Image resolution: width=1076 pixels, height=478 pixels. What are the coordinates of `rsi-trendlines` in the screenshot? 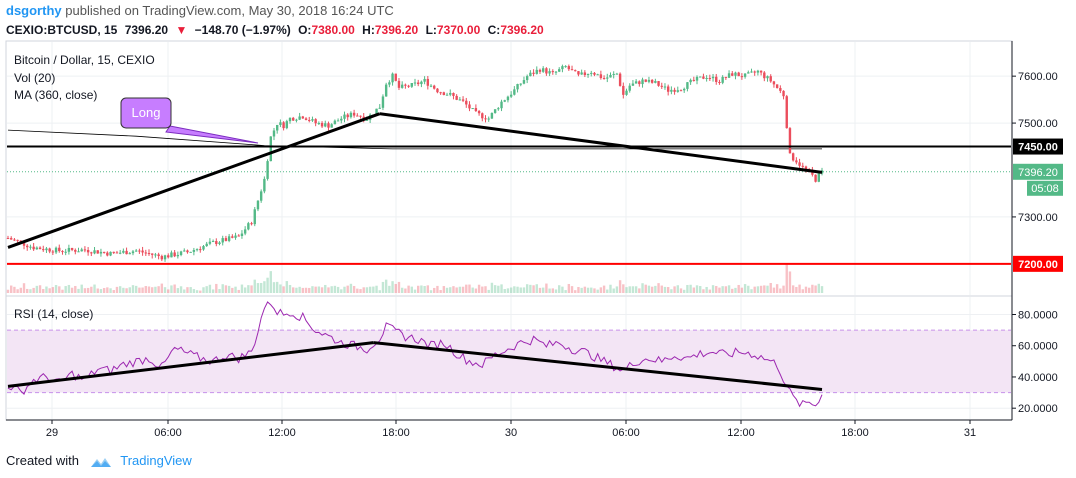 It's located at (415, 366).